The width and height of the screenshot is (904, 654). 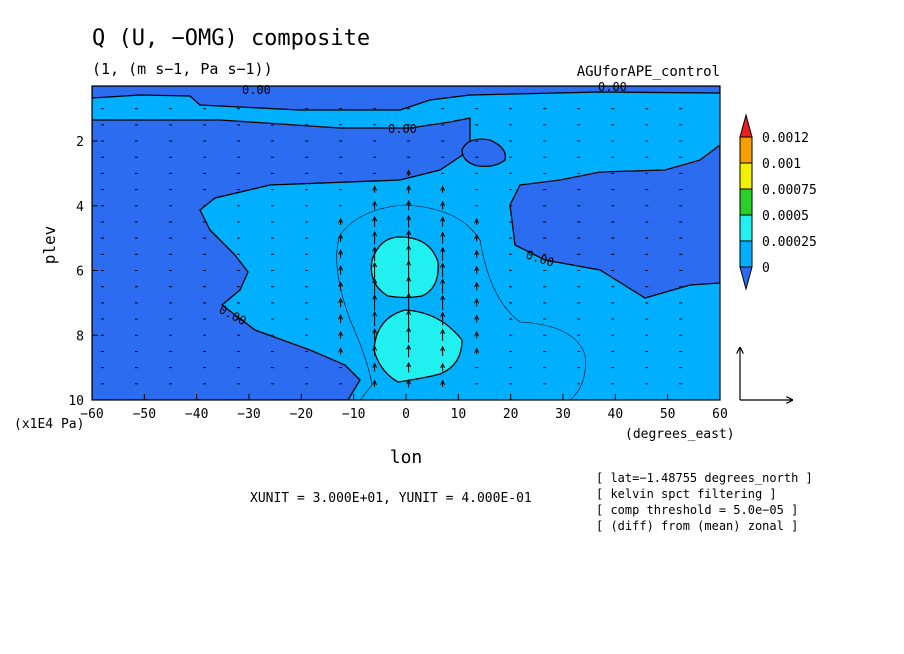 What do you see at coordinates (406, 457) in the screenshot?
I see `x-axis-label: lon` at bounding box center [406, 457].